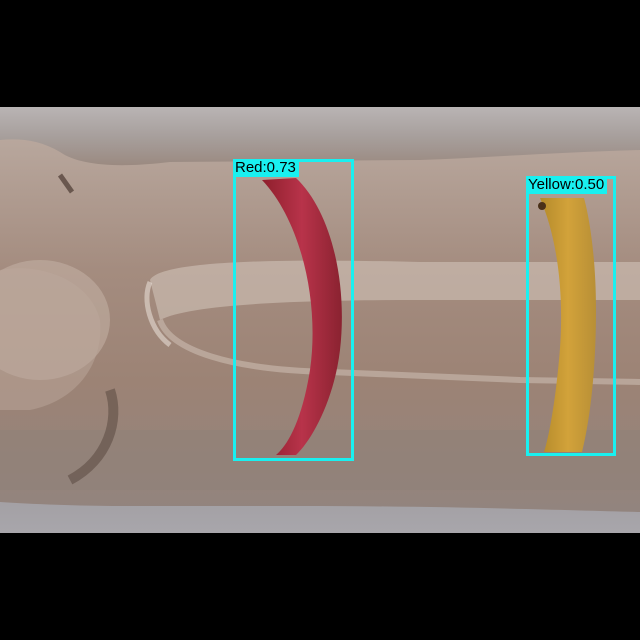  Describe the element at coordinates (571, 316) in the screenshot. I see `detection-box-yellow: Yellow:0.50` at that location.